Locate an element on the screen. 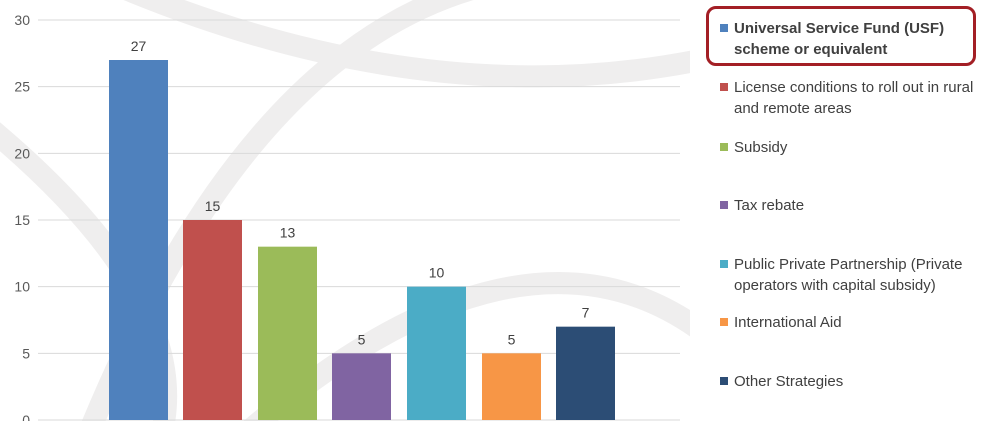 The height and width of the screenshot is (426, 995). data-label: 13 is located at coordinates (288, 233).